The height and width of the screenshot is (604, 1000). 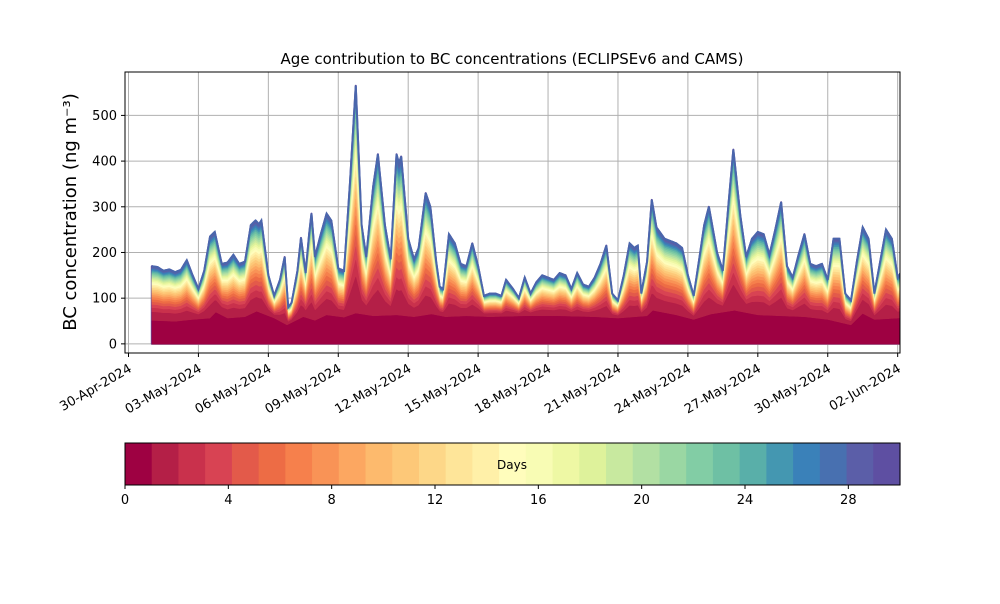 What do you see at coordinates (745, 500) in the screenshot?
I see `colorbar-tick-label: 24` at bounding box center [745, 500].